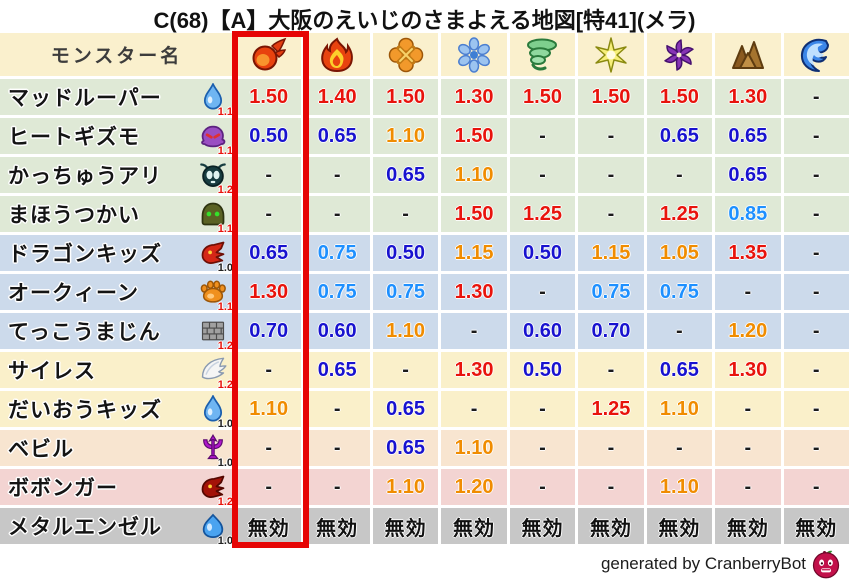 This screenshot has width=849, height=583. Describe the element at coordinates (405, 331) in the screenshot. I see `value-cell-r6-c2: 1.10` at that location.